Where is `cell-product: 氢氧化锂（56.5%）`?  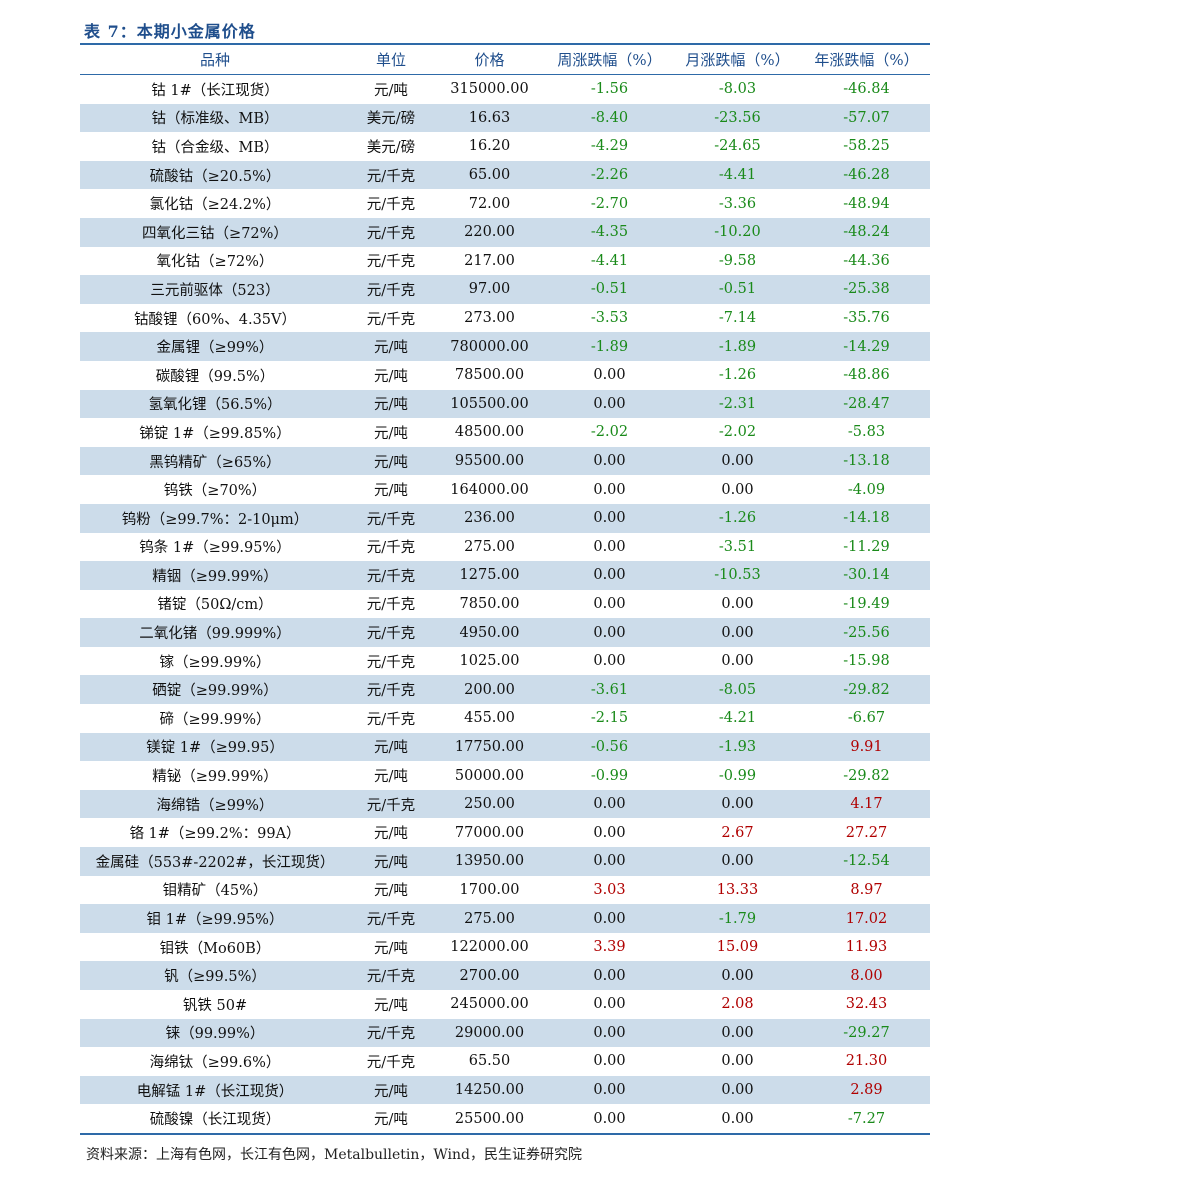
cell-product: 氢氧化锂（56.5%） is located at coordinates (215, 404).